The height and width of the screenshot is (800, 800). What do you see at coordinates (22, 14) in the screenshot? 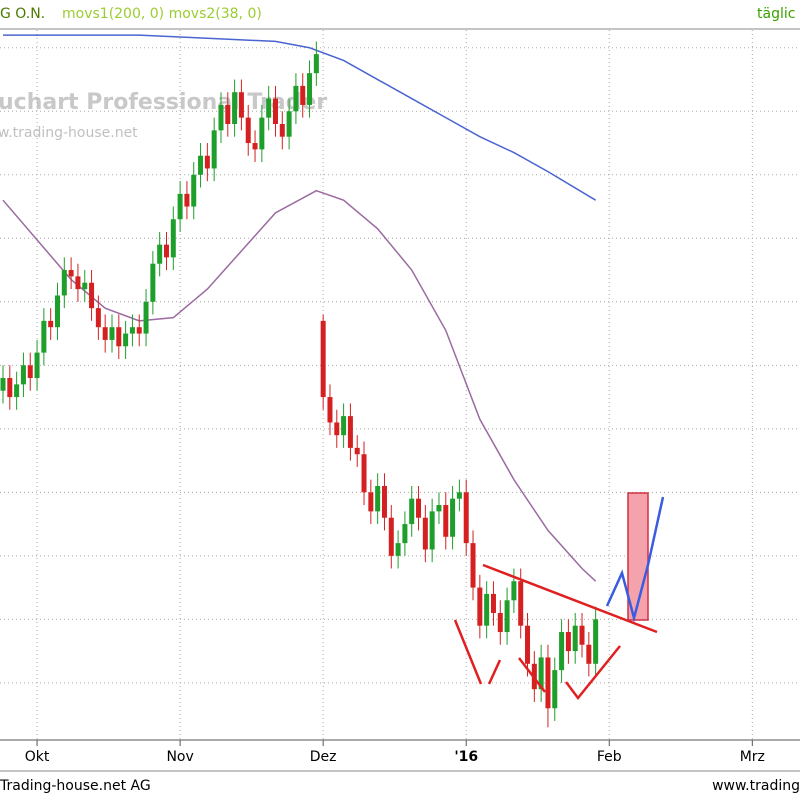
I see `instrument: G O.N.` at bounding box center [22, 14].